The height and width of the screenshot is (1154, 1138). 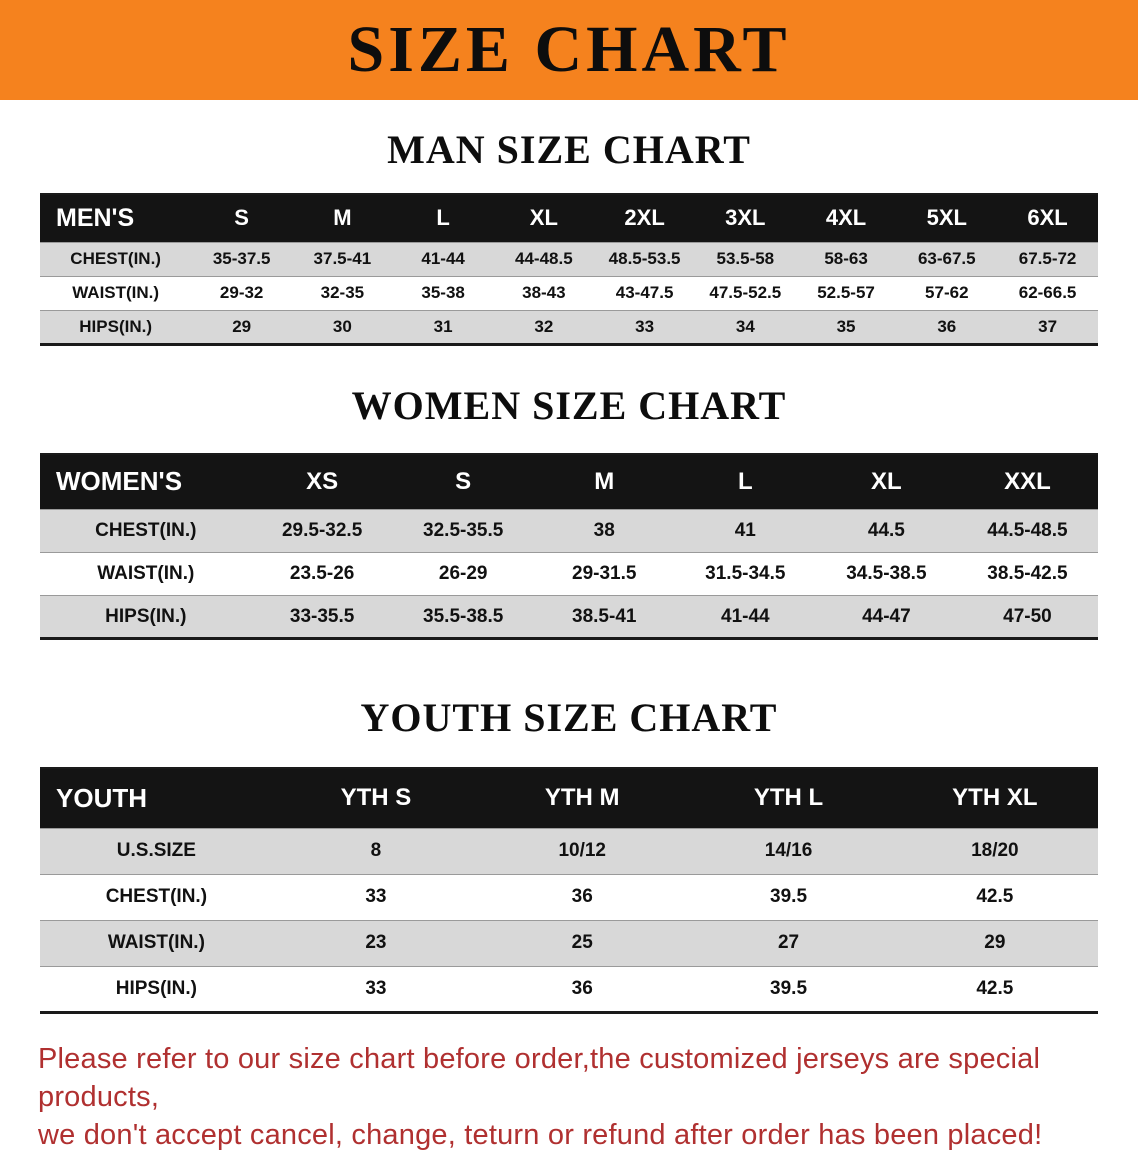 What do you see at coordinates (886, 617) in the screenshot?
I see `size-value-cell: 44-47` at bounding box center [886, 617].